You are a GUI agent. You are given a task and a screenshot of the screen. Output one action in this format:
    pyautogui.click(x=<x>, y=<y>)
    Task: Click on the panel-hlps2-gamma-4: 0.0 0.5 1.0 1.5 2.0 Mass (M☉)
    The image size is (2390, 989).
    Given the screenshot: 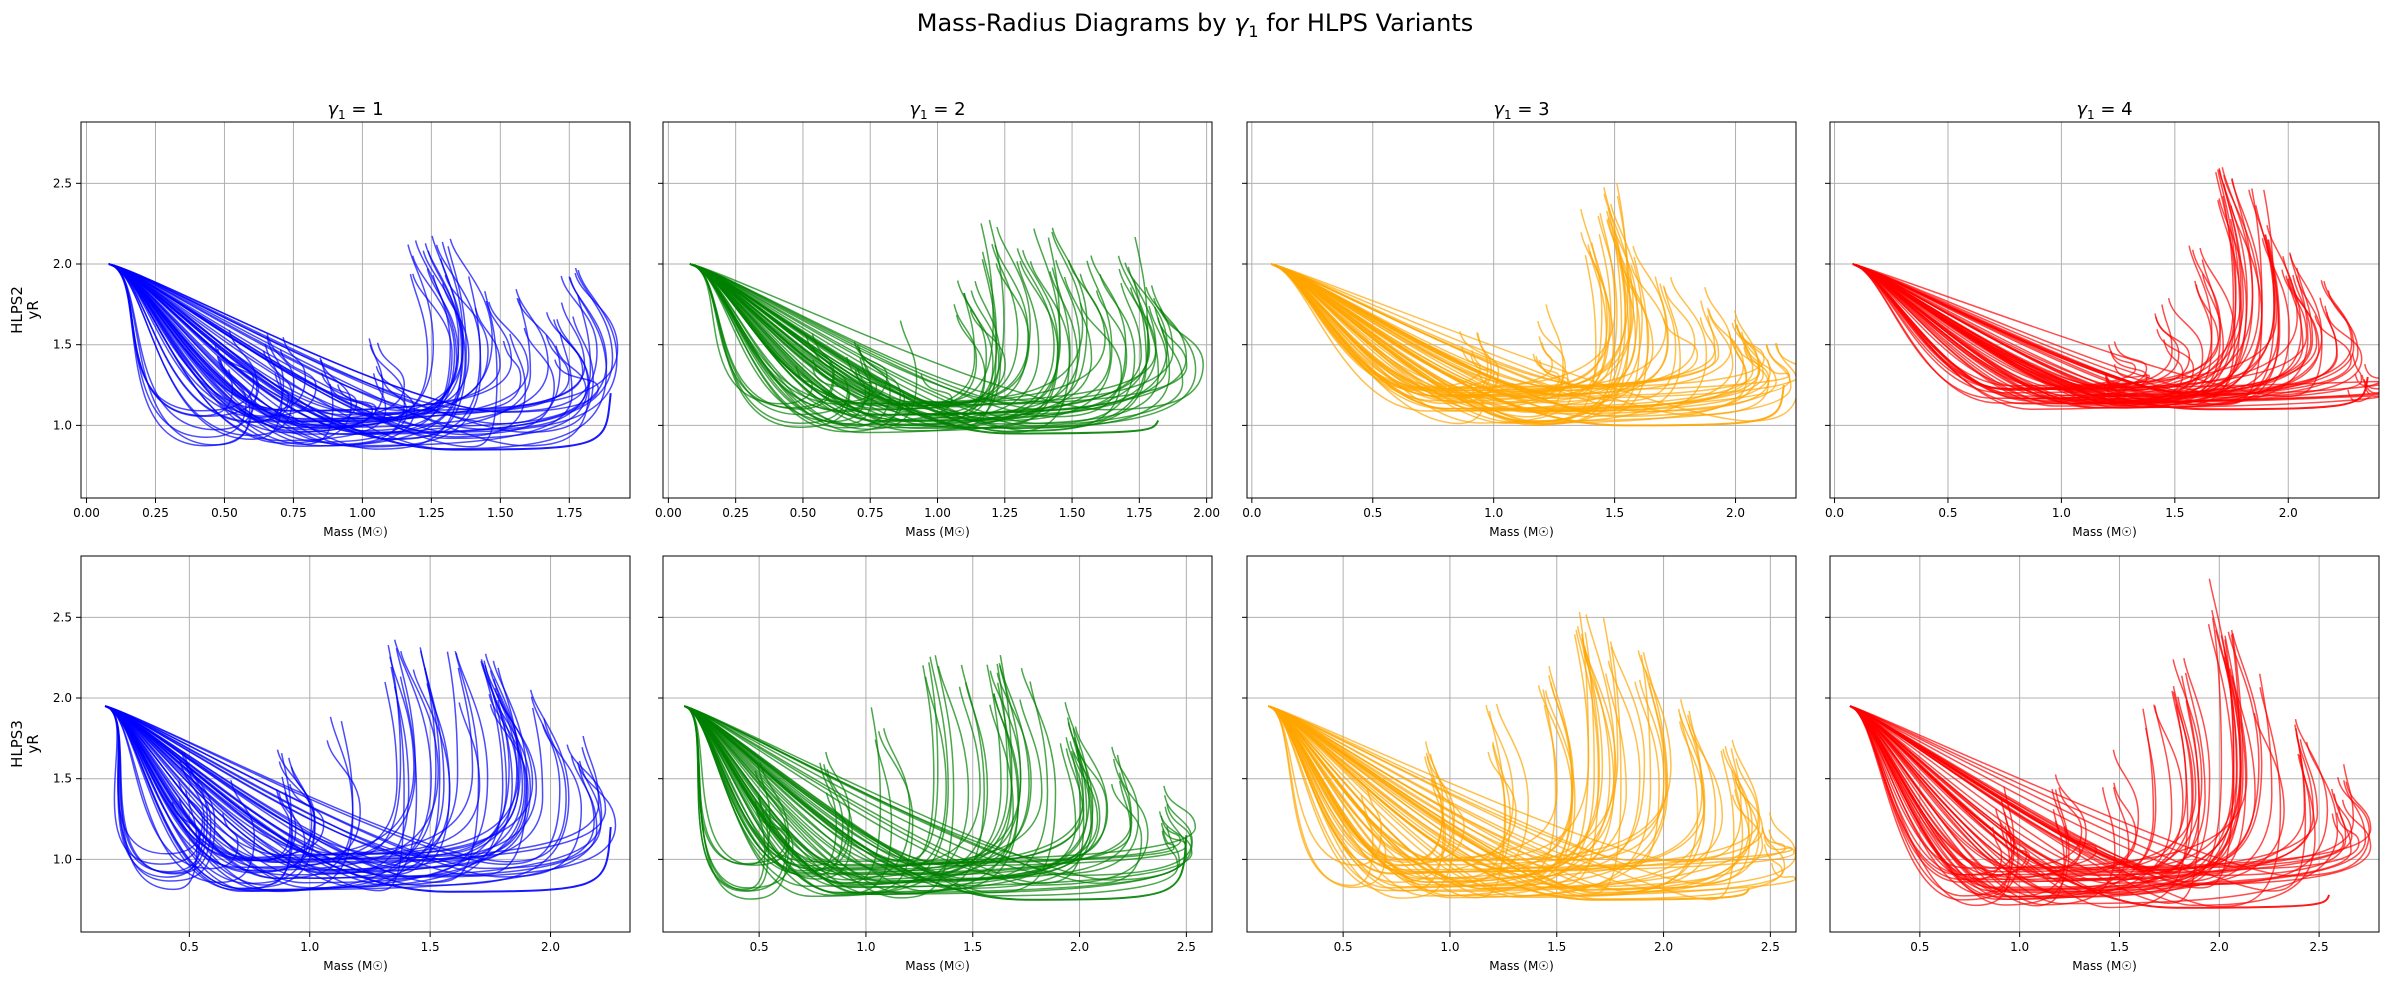 What is the action you would take?
    pyautogui.click(x=2102, y=330)
    